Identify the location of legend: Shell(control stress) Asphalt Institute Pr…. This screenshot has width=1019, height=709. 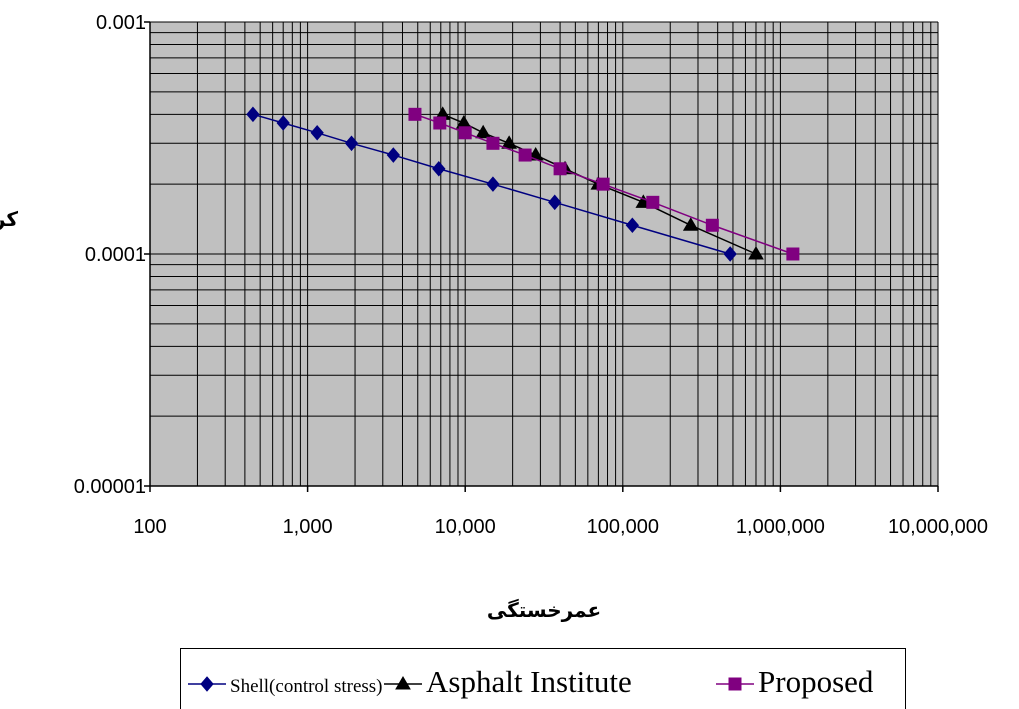
(543, 678).